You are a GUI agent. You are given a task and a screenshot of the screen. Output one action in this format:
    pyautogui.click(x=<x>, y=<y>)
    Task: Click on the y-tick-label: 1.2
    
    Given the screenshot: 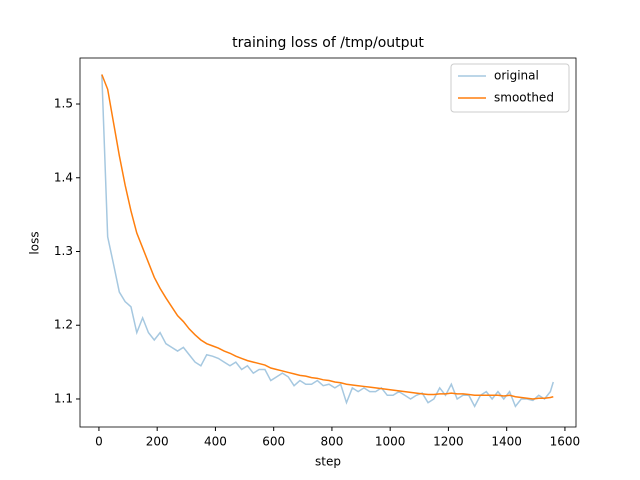 What is the action you would take?
    pyautogui.click(x=63, y=325)
    